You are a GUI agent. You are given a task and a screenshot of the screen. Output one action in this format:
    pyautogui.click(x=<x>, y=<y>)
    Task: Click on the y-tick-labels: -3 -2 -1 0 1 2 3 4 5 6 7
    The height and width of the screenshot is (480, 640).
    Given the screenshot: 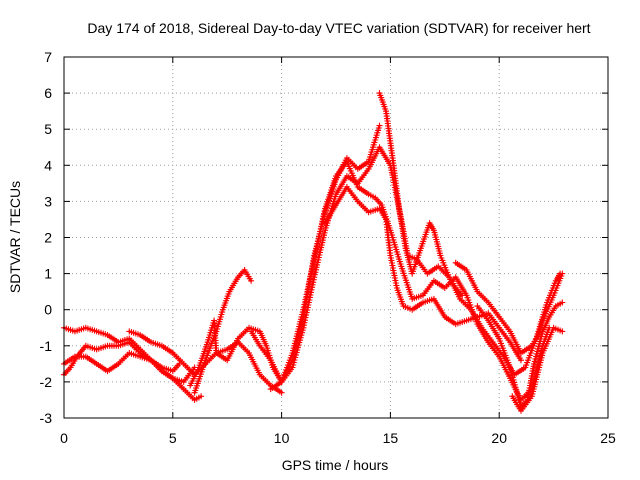 What is the action you would take?
    pyautogui.click(x=46, y=237)
    